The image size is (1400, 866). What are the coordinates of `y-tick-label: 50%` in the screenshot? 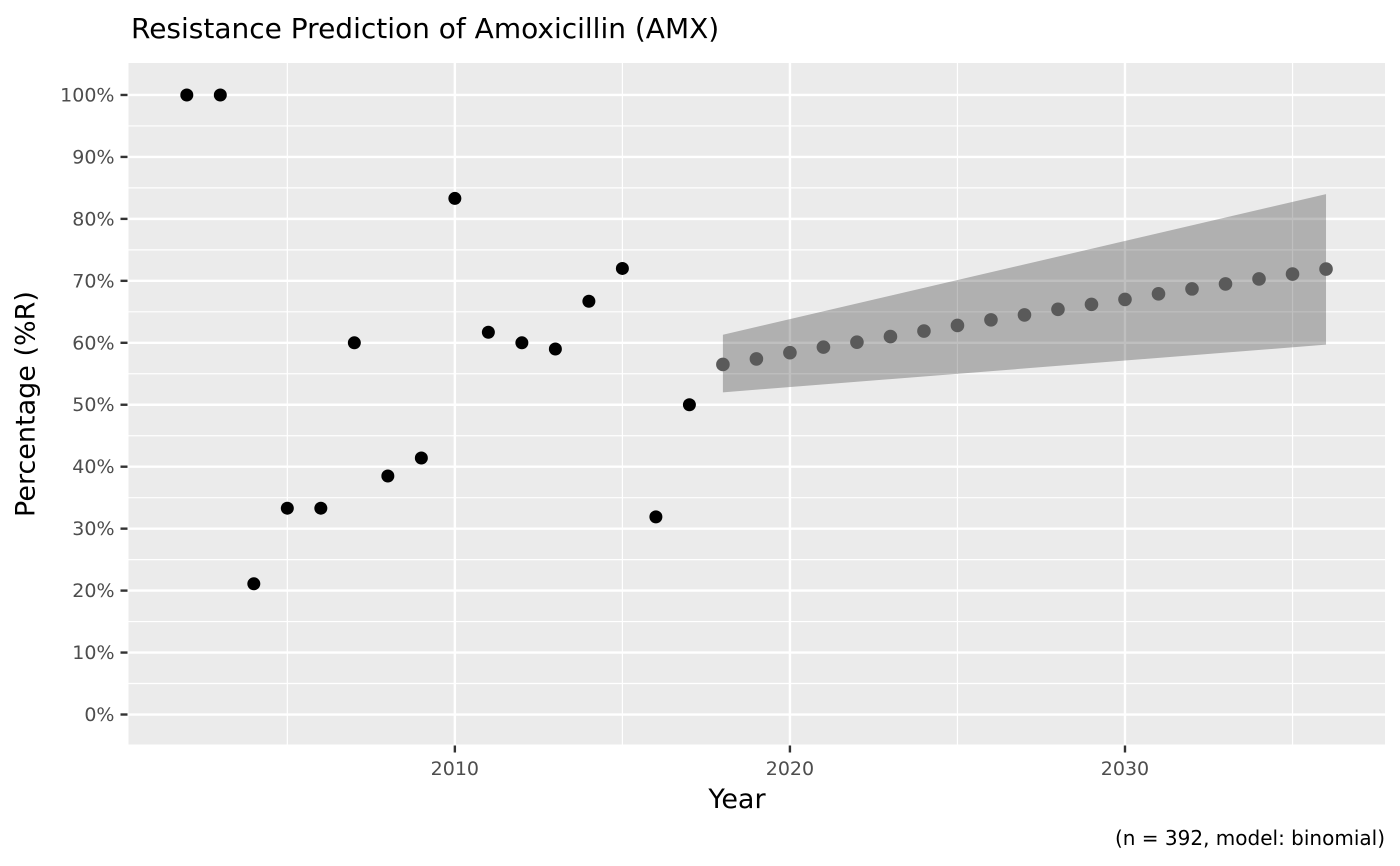 It's located at (93, 405).